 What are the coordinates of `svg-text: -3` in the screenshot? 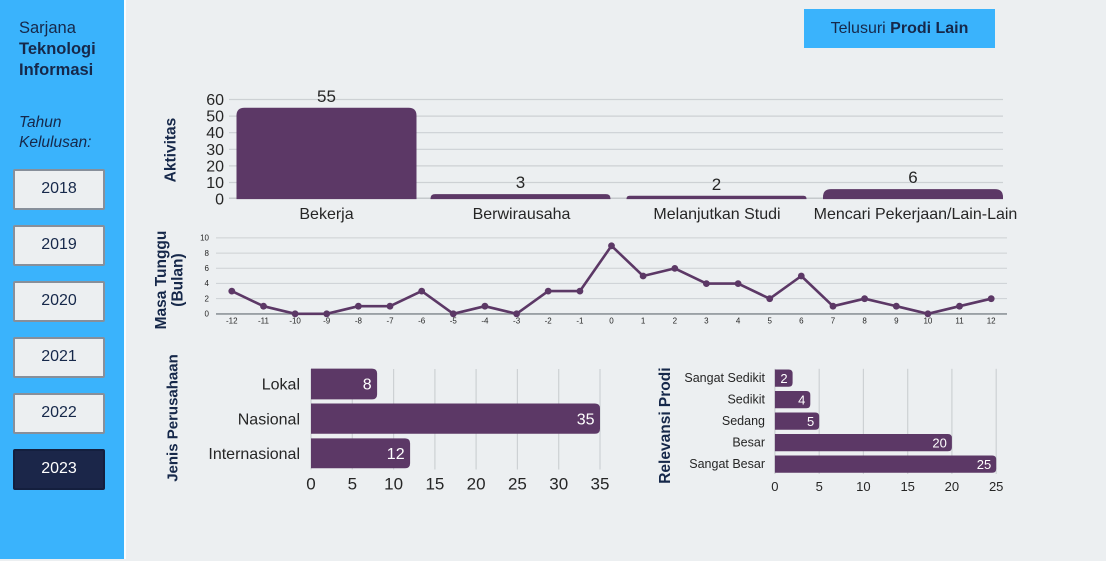 It's located at (517, 320).